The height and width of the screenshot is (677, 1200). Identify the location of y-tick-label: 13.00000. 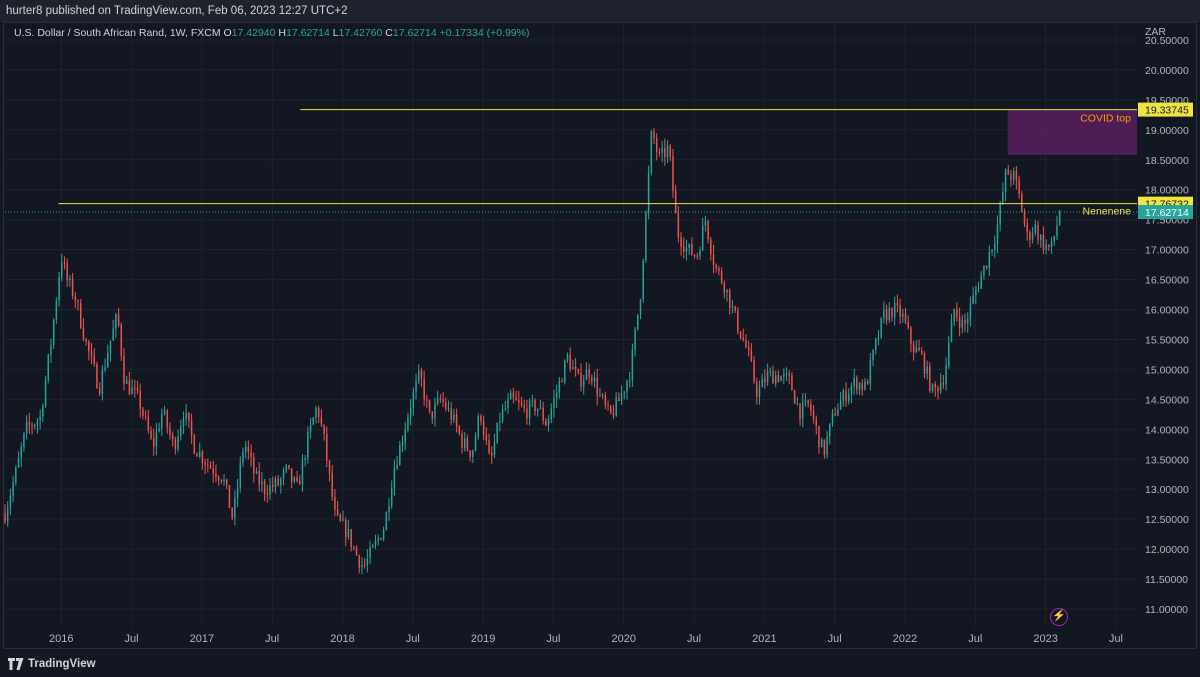
(1167, 490).